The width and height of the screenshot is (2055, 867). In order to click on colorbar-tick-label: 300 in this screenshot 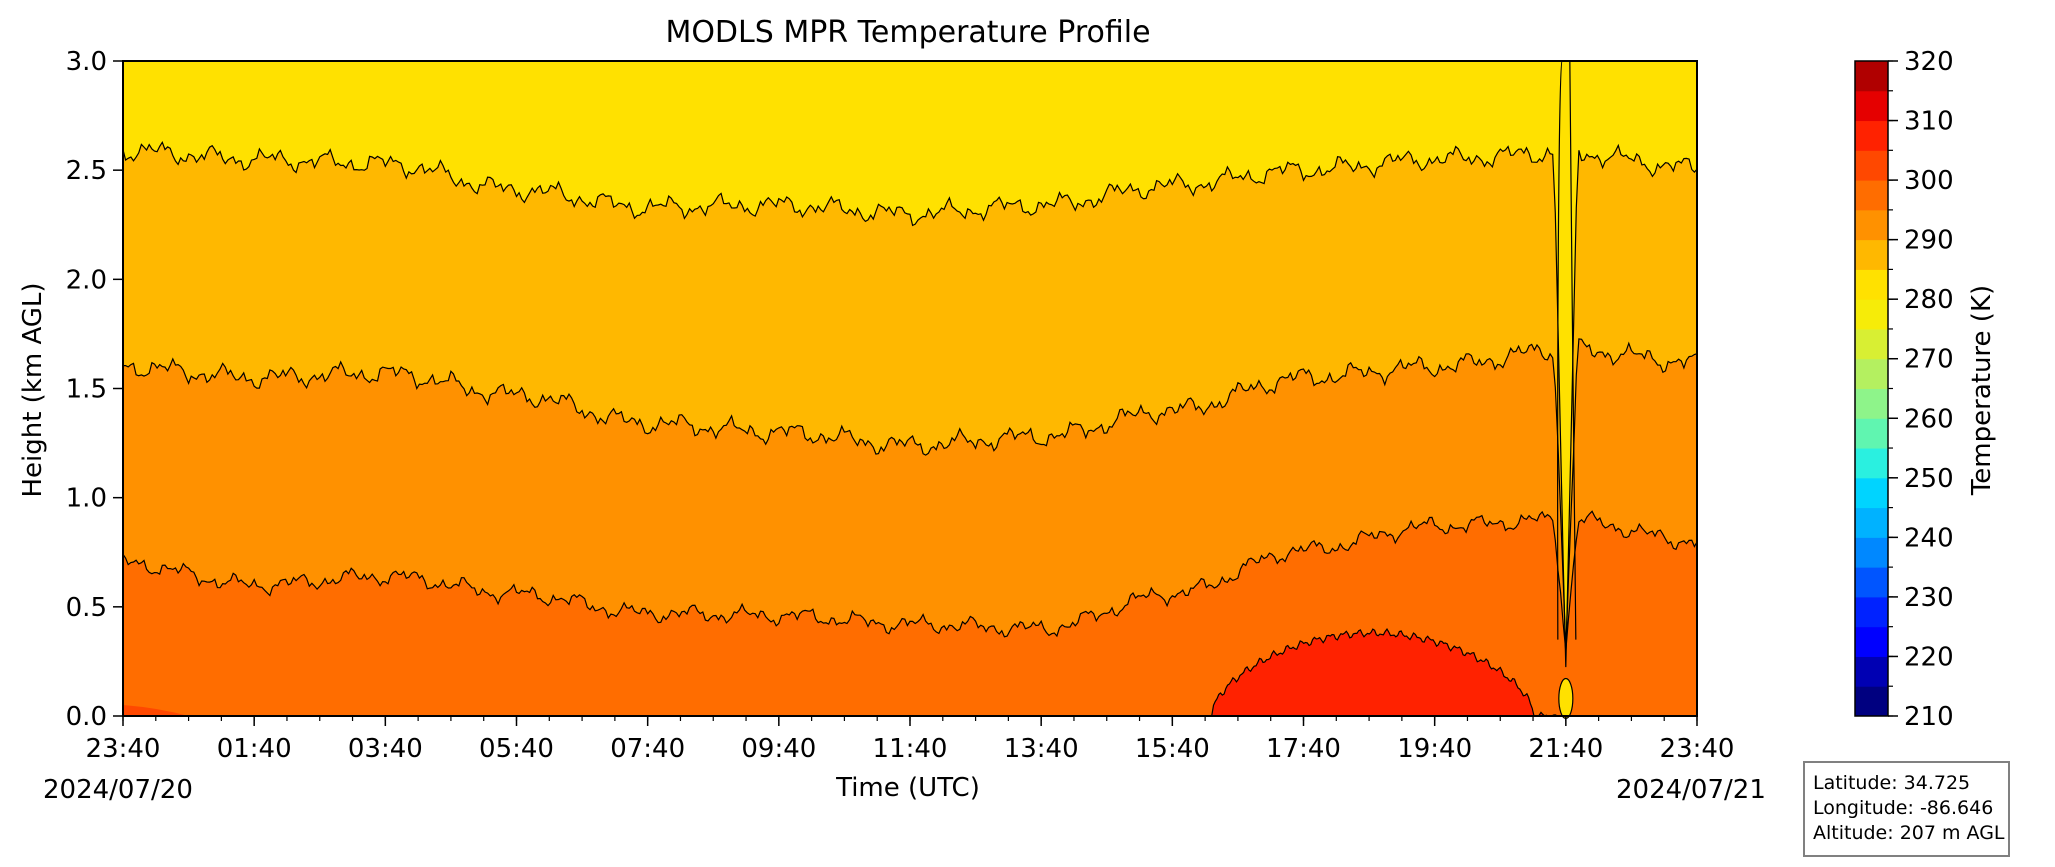, I will do `click(1929, 181)`.